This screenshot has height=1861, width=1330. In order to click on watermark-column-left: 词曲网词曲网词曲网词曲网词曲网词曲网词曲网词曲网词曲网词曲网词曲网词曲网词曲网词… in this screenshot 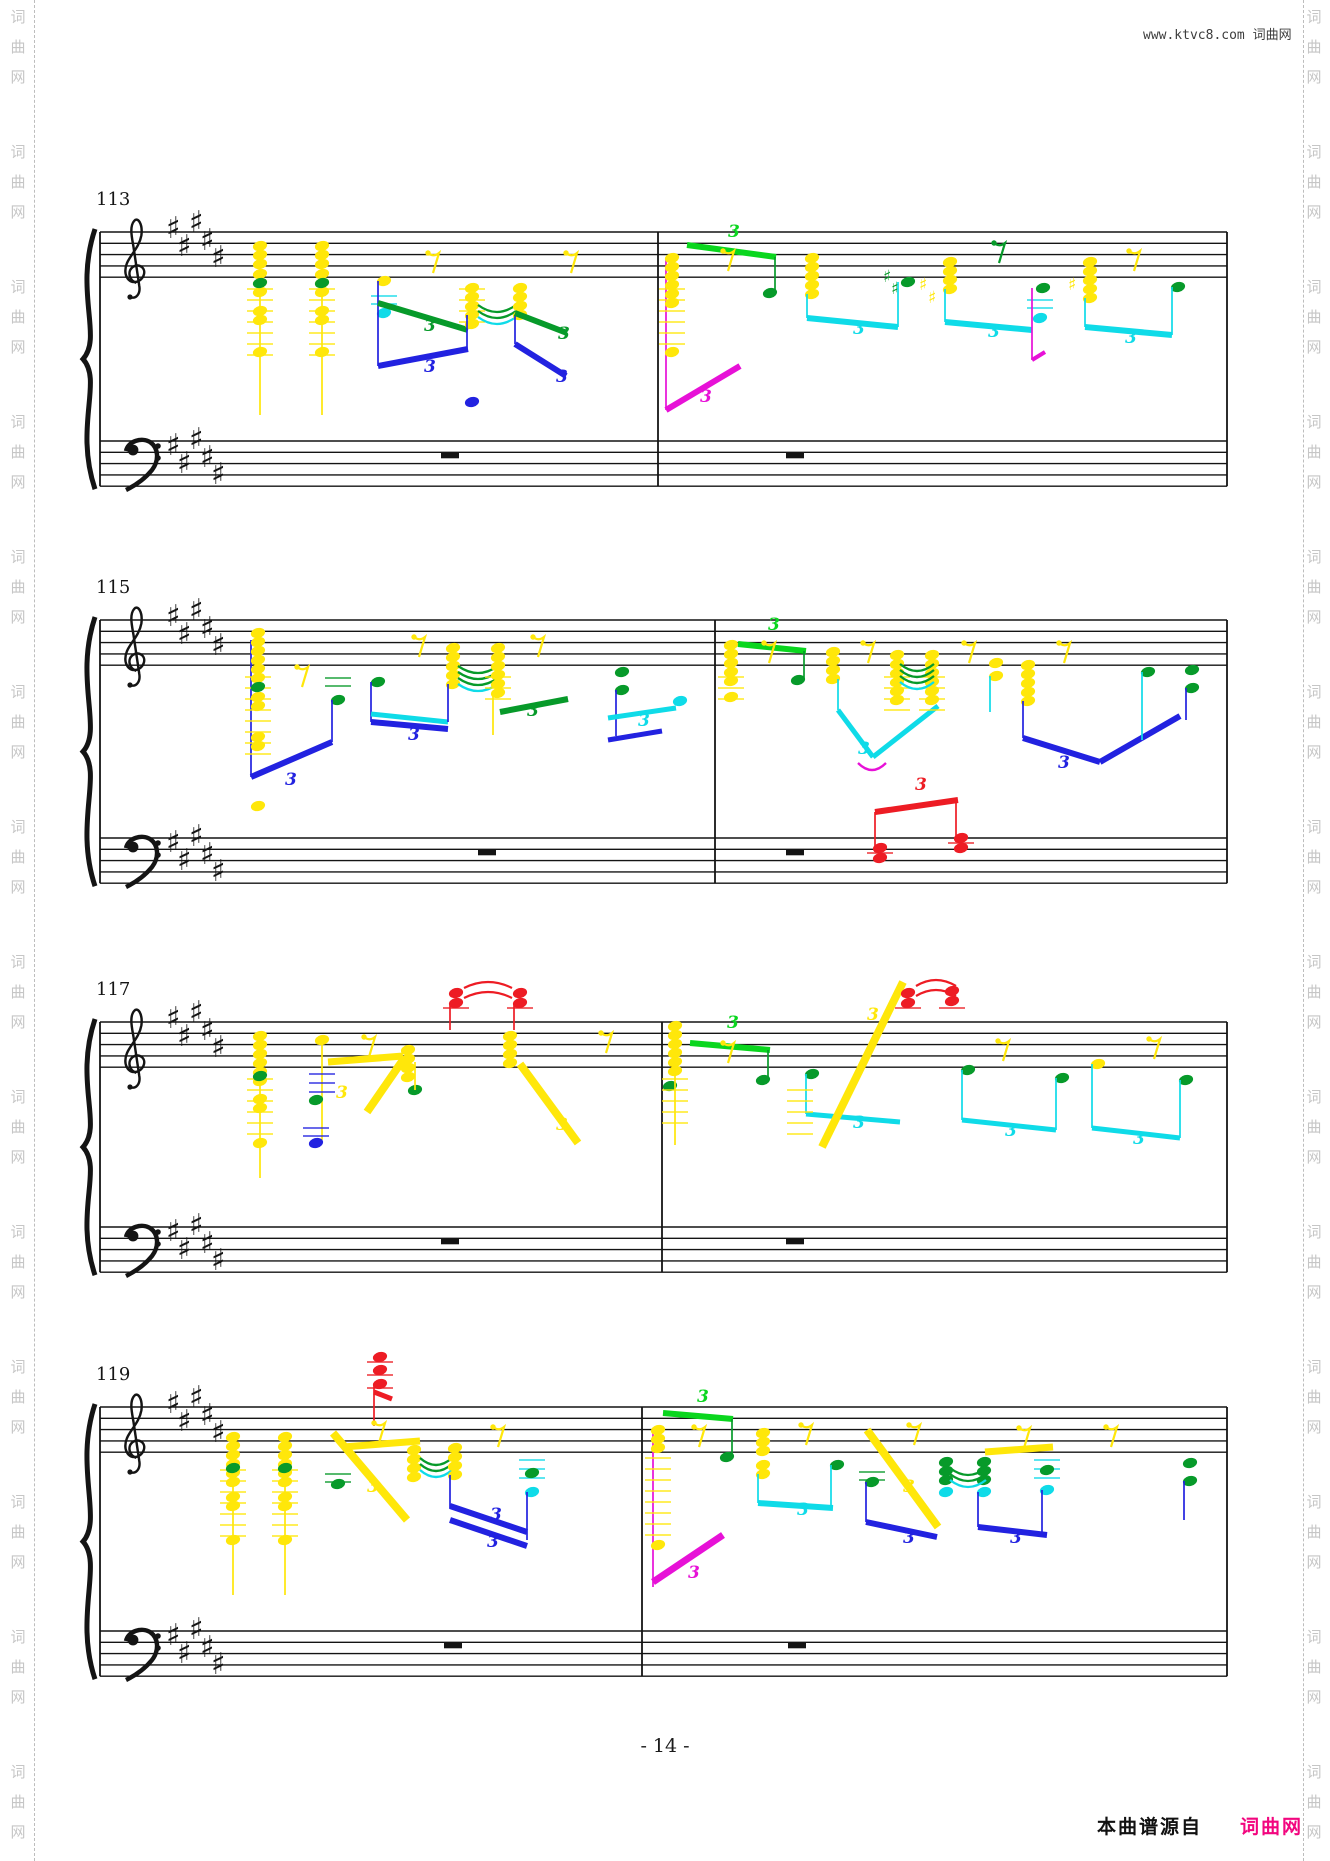, I will do `click(18, 931)`.